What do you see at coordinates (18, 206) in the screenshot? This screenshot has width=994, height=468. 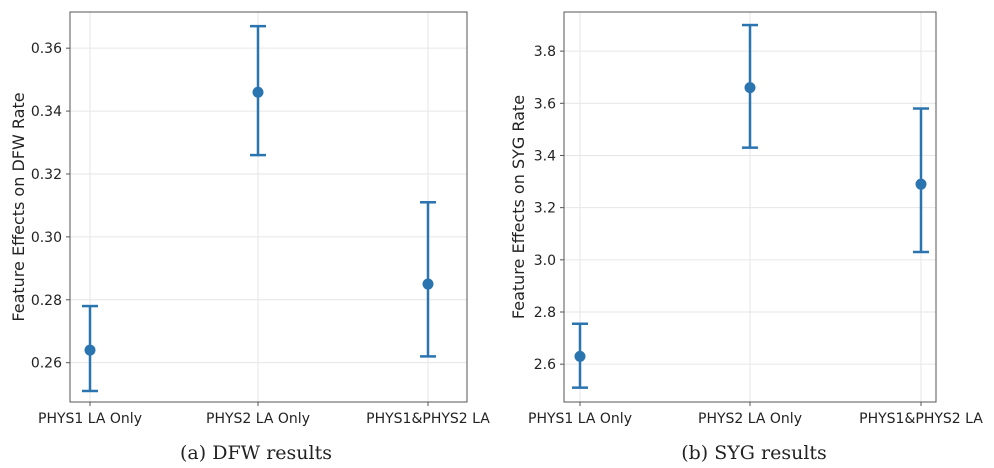 I see `y-axis-label-dfw: Feature Effects on DFW Rate` at bounding box center [18, 206].